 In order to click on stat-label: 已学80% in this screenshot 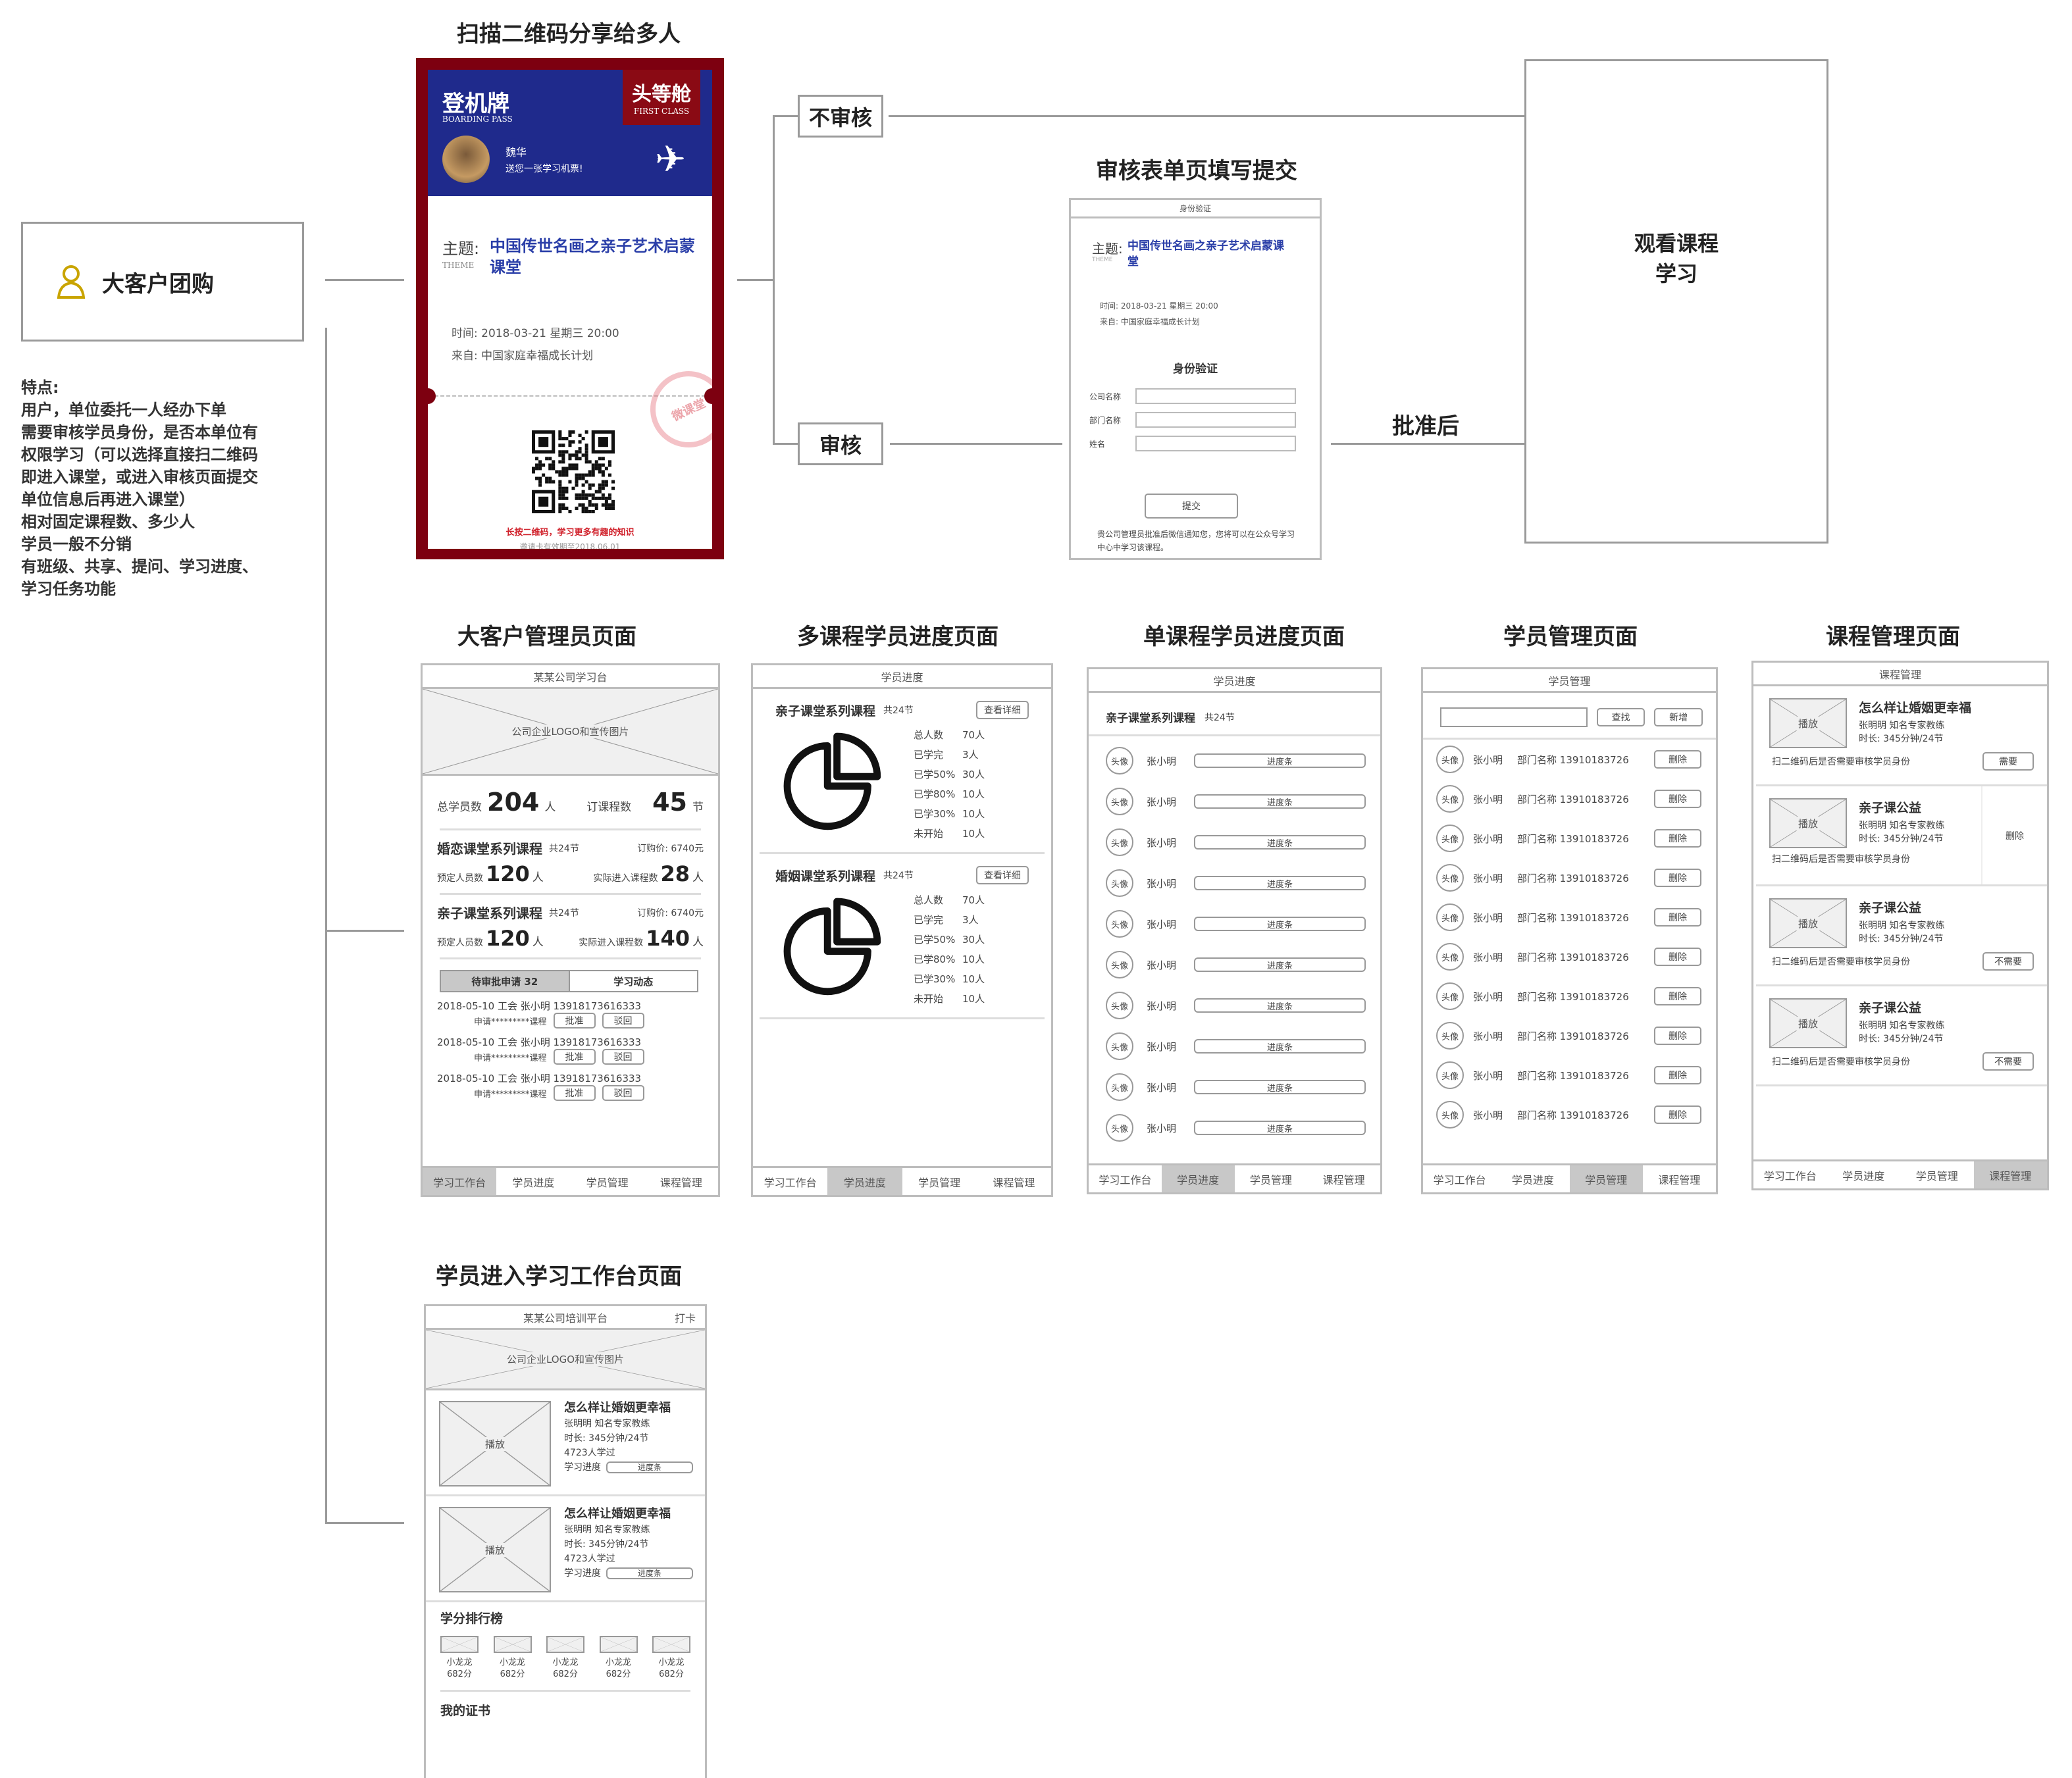, I will do `click(935, 959)`.